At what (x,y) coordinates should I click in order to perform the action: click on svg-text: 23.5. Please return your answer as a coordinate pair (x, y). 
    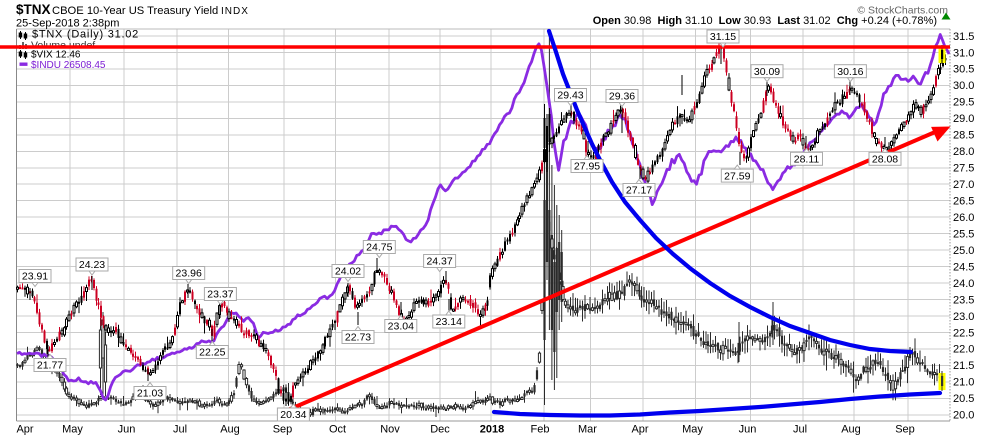
    Looking at the image, I should click on (963, 300).